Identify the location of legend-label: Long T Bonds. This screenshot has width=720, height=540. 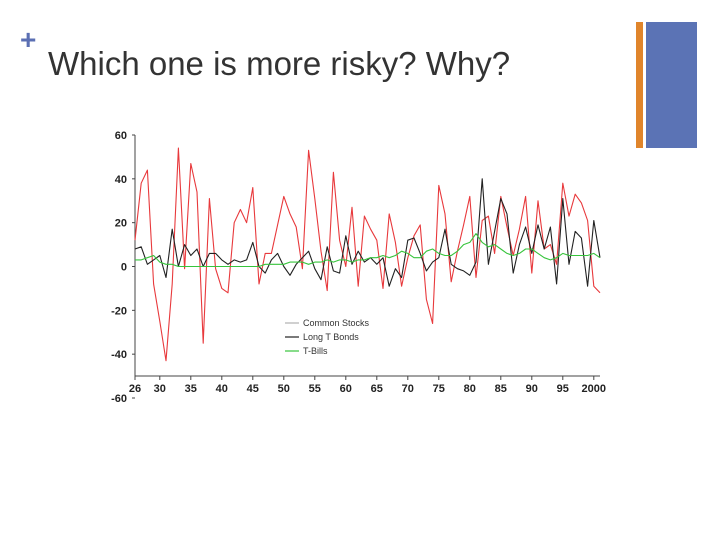
(331, 337).